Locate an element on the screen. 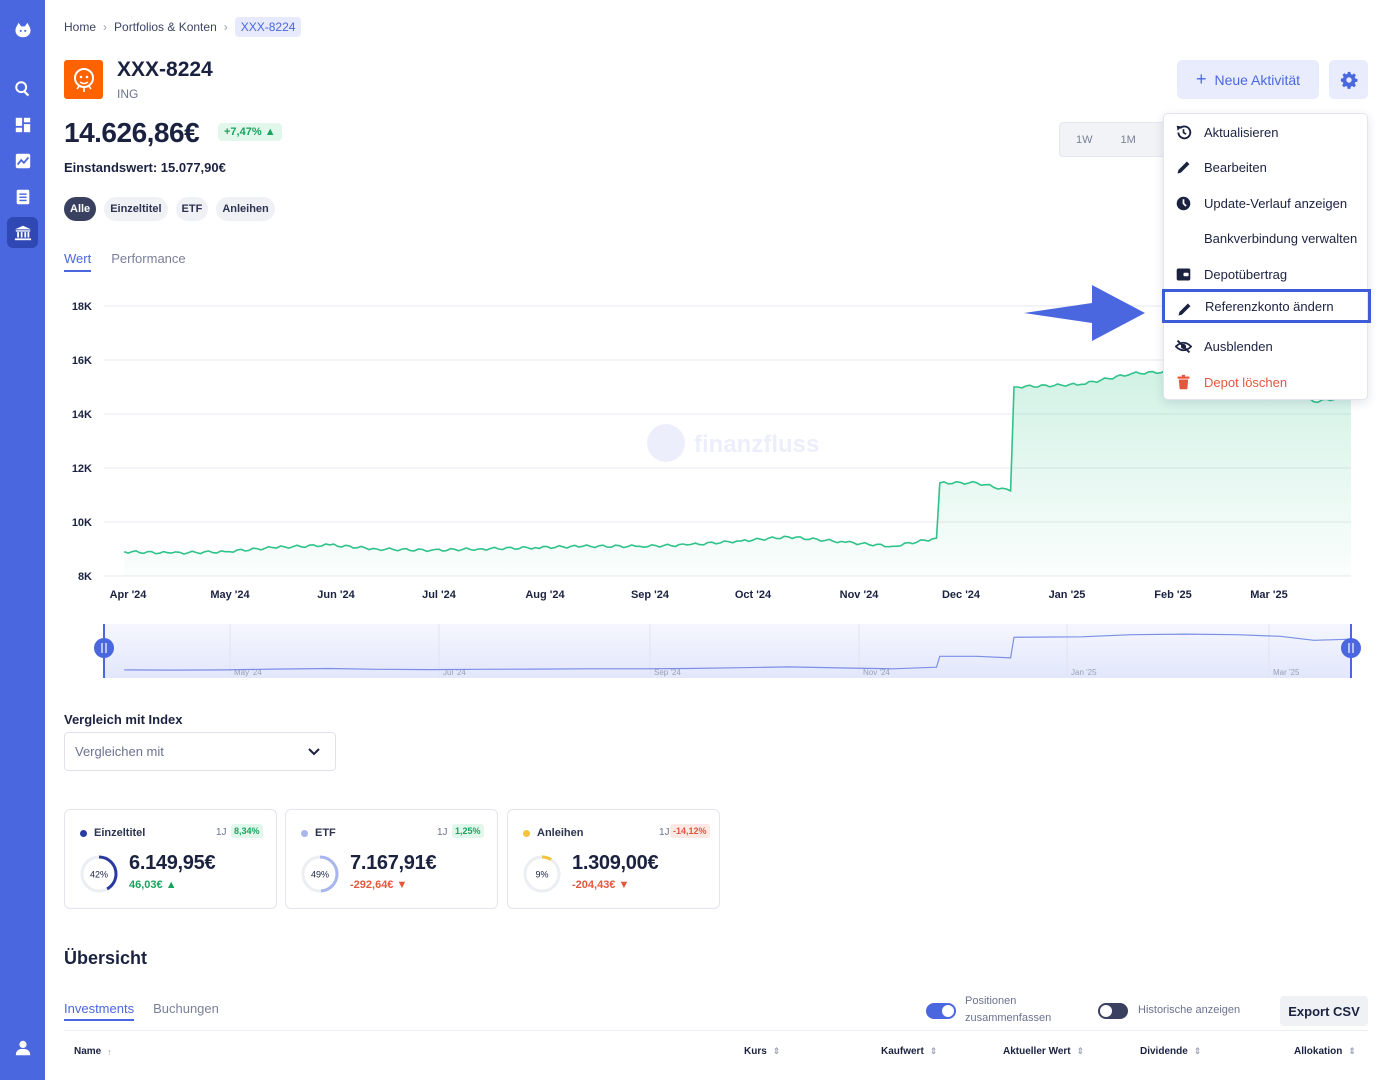 The width and height of the screenshot is (1387, 1080). history-refresh-icon is located at coordinates (1184, 132).